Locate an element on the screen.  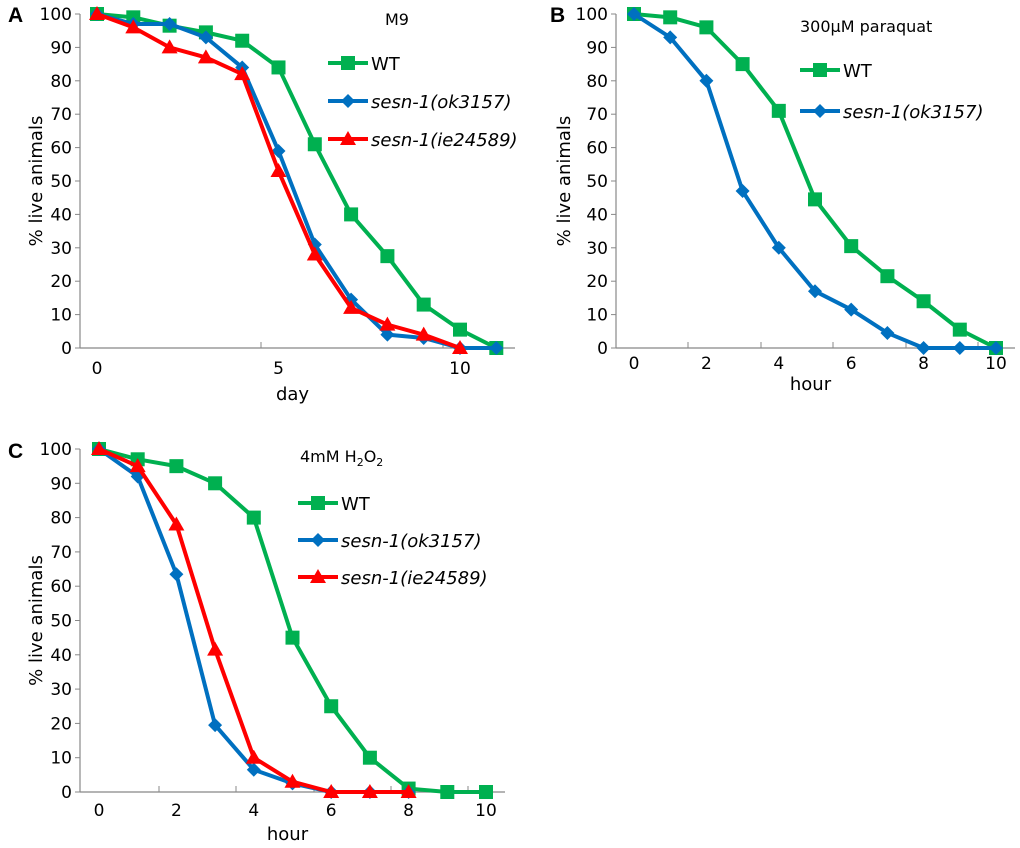
x-tick-label: 5 is located at coordinates (278, 369).